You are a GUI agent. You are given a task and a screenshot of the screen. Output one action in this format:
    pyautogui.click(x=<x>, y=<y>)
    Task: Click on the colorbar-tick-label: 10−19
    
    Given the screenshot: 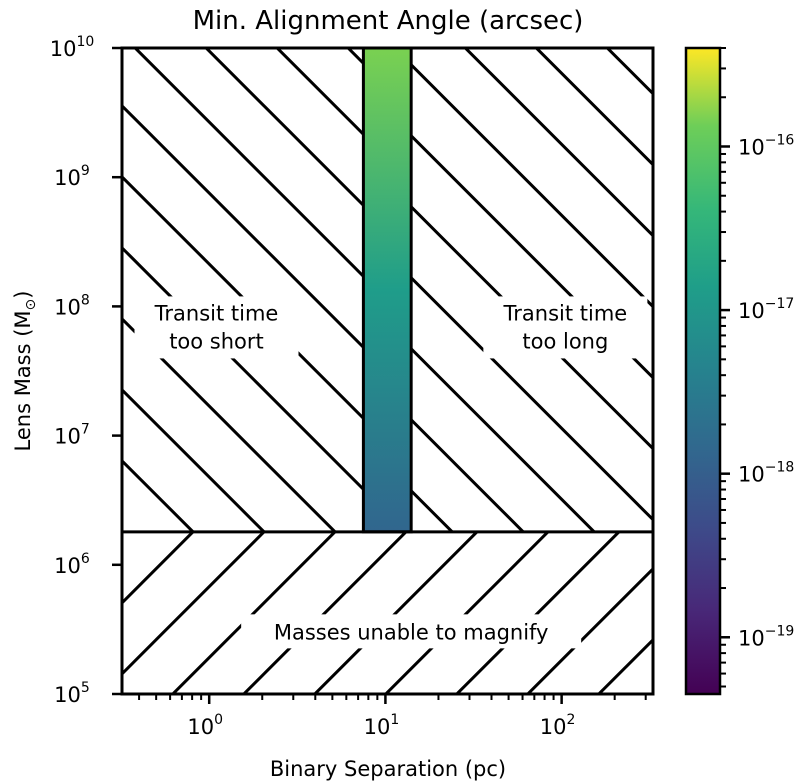 What is the action you would take?
    pyautogui.click(x=766, y=636)
    